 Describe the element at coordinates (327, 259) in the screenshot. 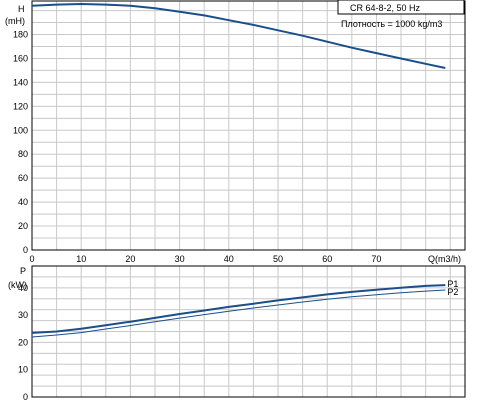

I see `flow-tick-label: 60` at that location.